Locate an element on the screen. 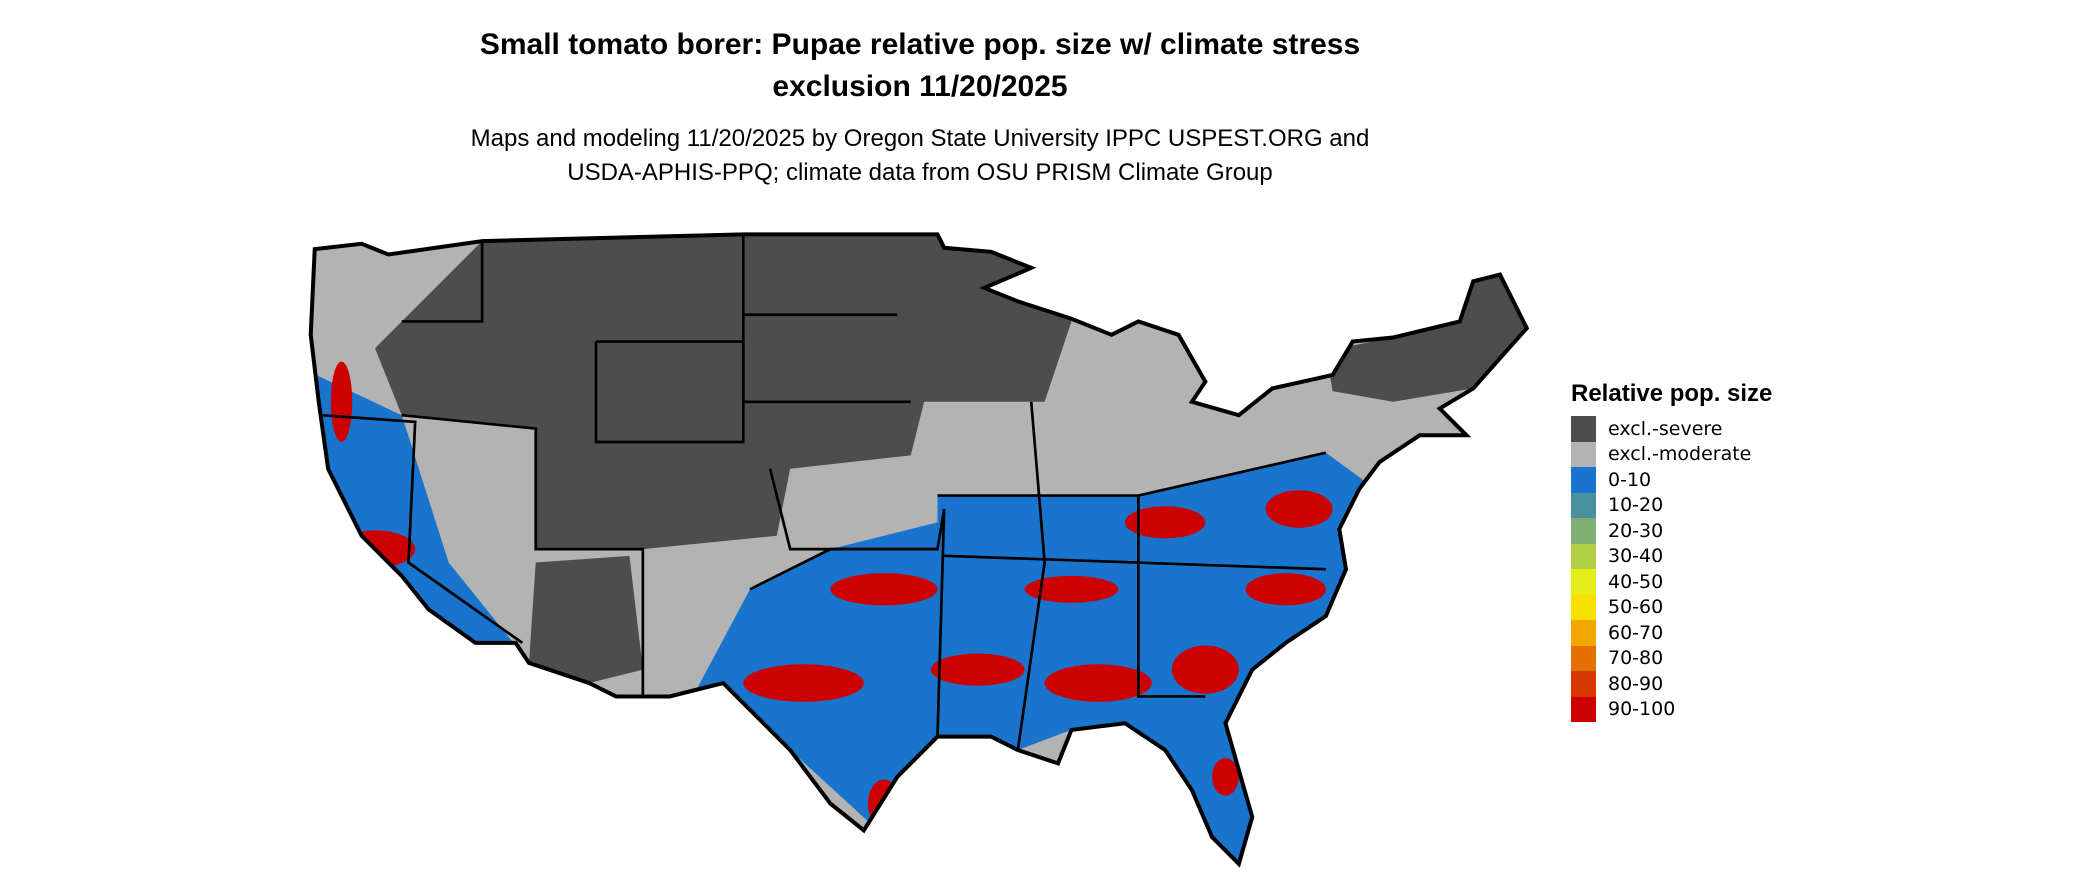 The image size is (2100, 892). legend-item: 0-10 is located at coordinates (1671, 480).